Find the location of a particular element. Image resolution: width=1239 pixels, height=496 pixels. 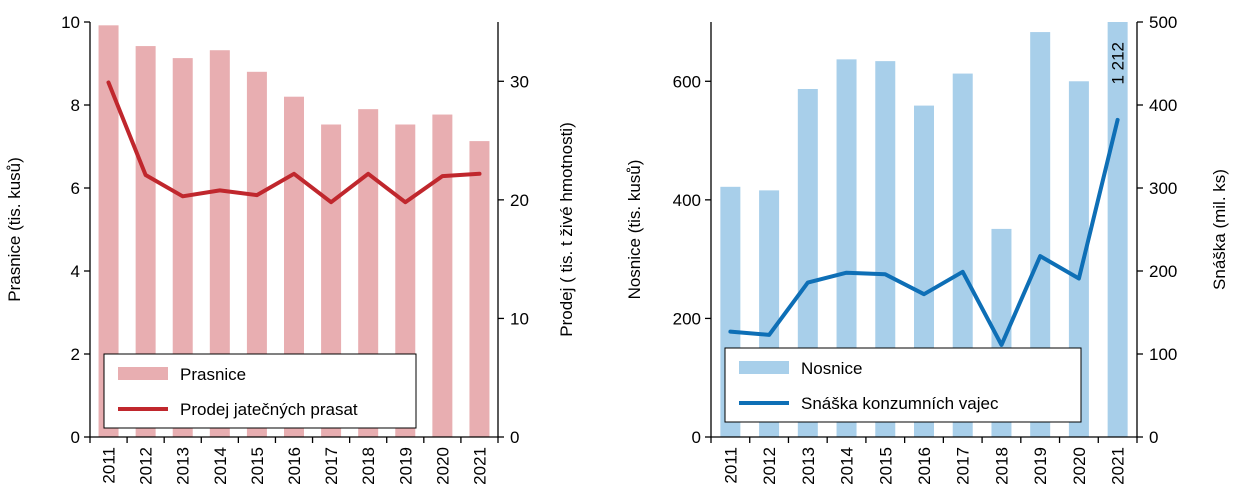

legend-label-bar: Nosnice is located at coordinates (831, 368).